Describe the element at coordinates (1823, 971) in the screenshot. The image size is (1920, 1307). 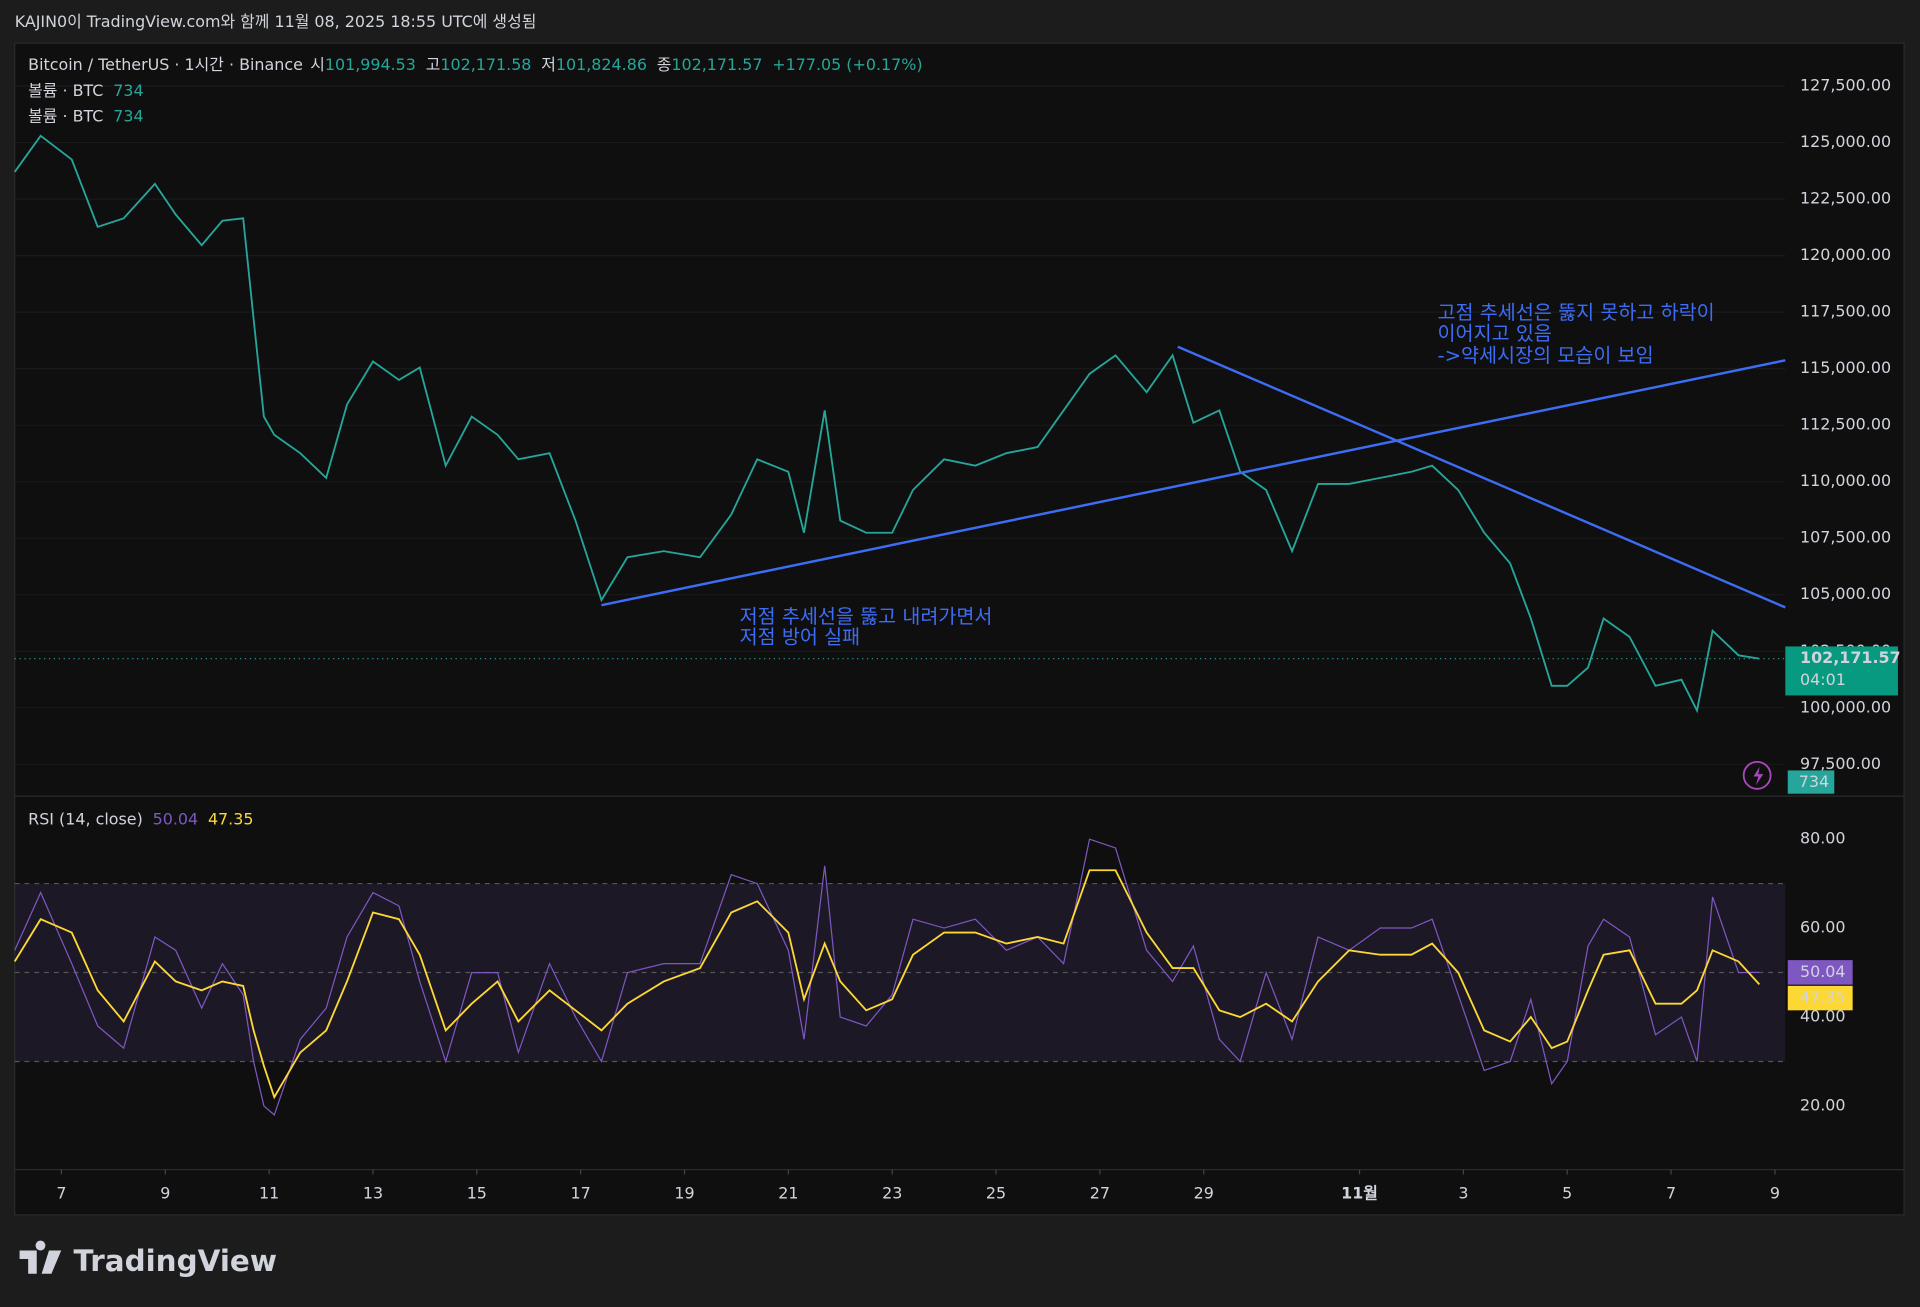
I see `rsi-value-label: 50.04` at that location.